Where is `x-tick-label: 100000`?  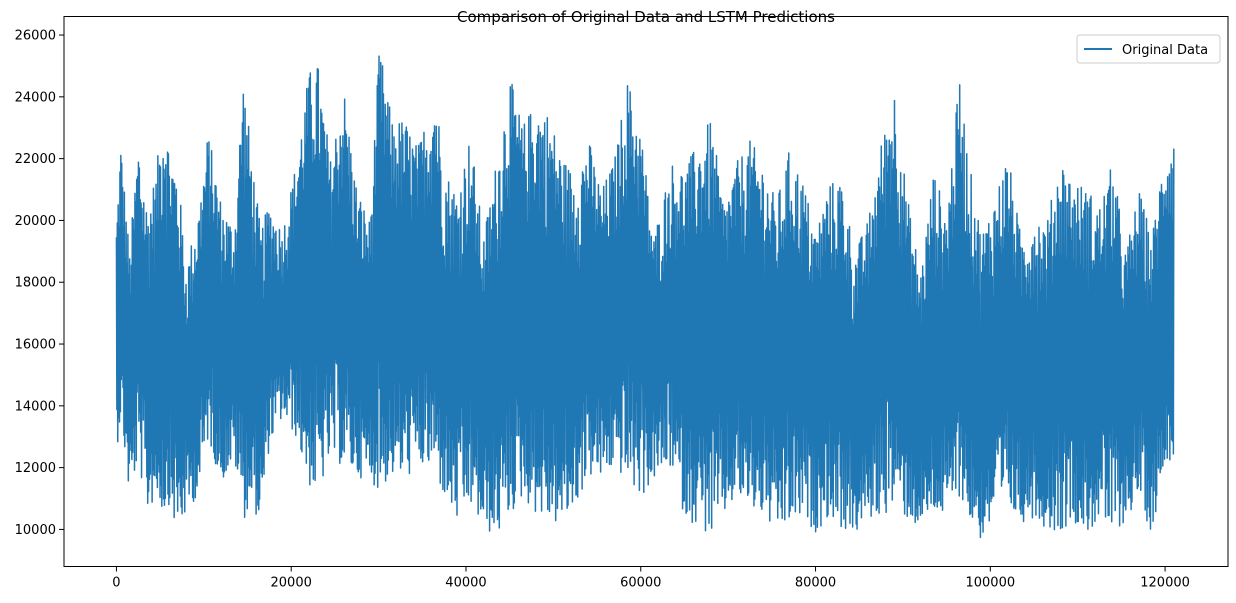 x-tick-label: 100000 is located at coordinates (990, 583).